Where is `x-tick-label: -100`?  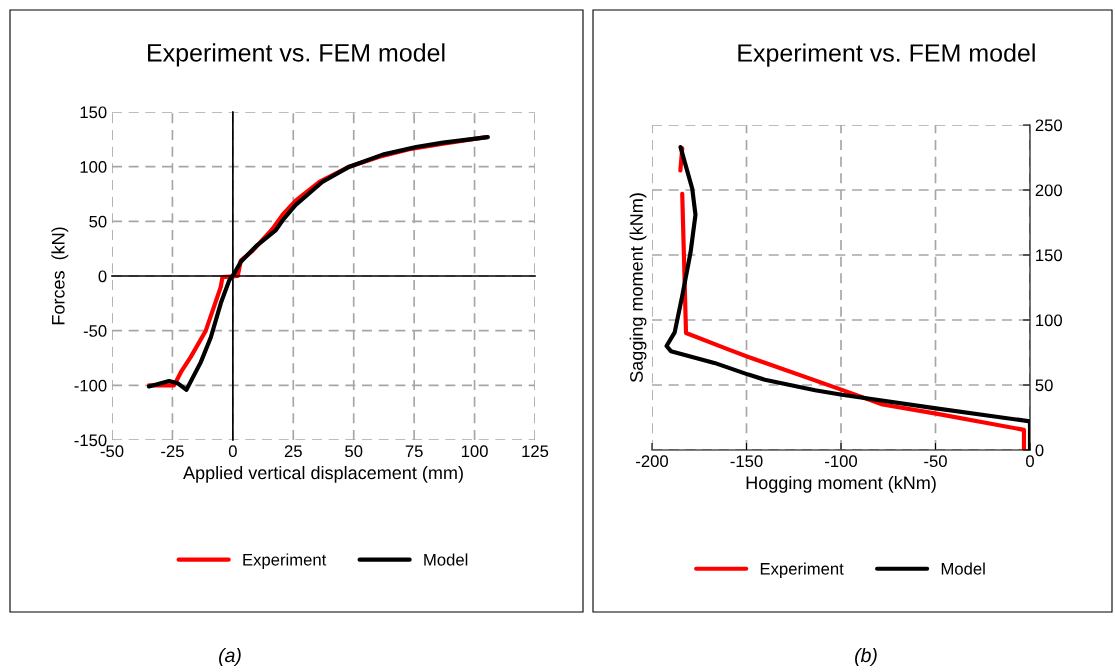 x-tick-label: -100 is located at coordinates (841, 461).